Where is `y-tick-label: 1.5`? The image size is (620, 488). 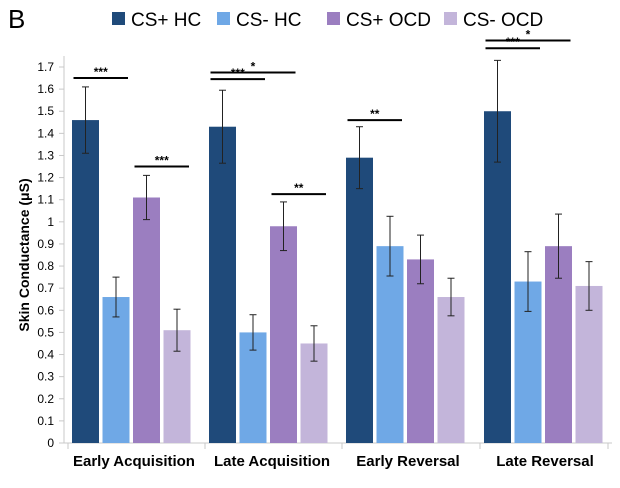
y-tick-label: 1.5 is located at coordinates (45, 111).